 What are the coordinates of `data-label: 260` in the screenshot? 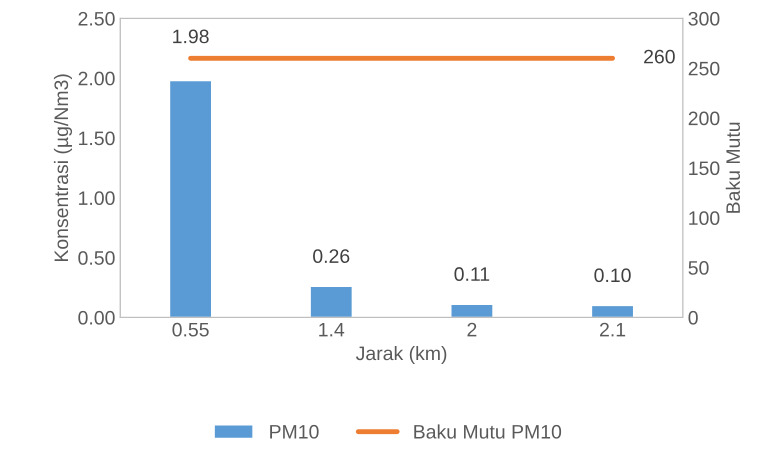 It's located at (659, 57).